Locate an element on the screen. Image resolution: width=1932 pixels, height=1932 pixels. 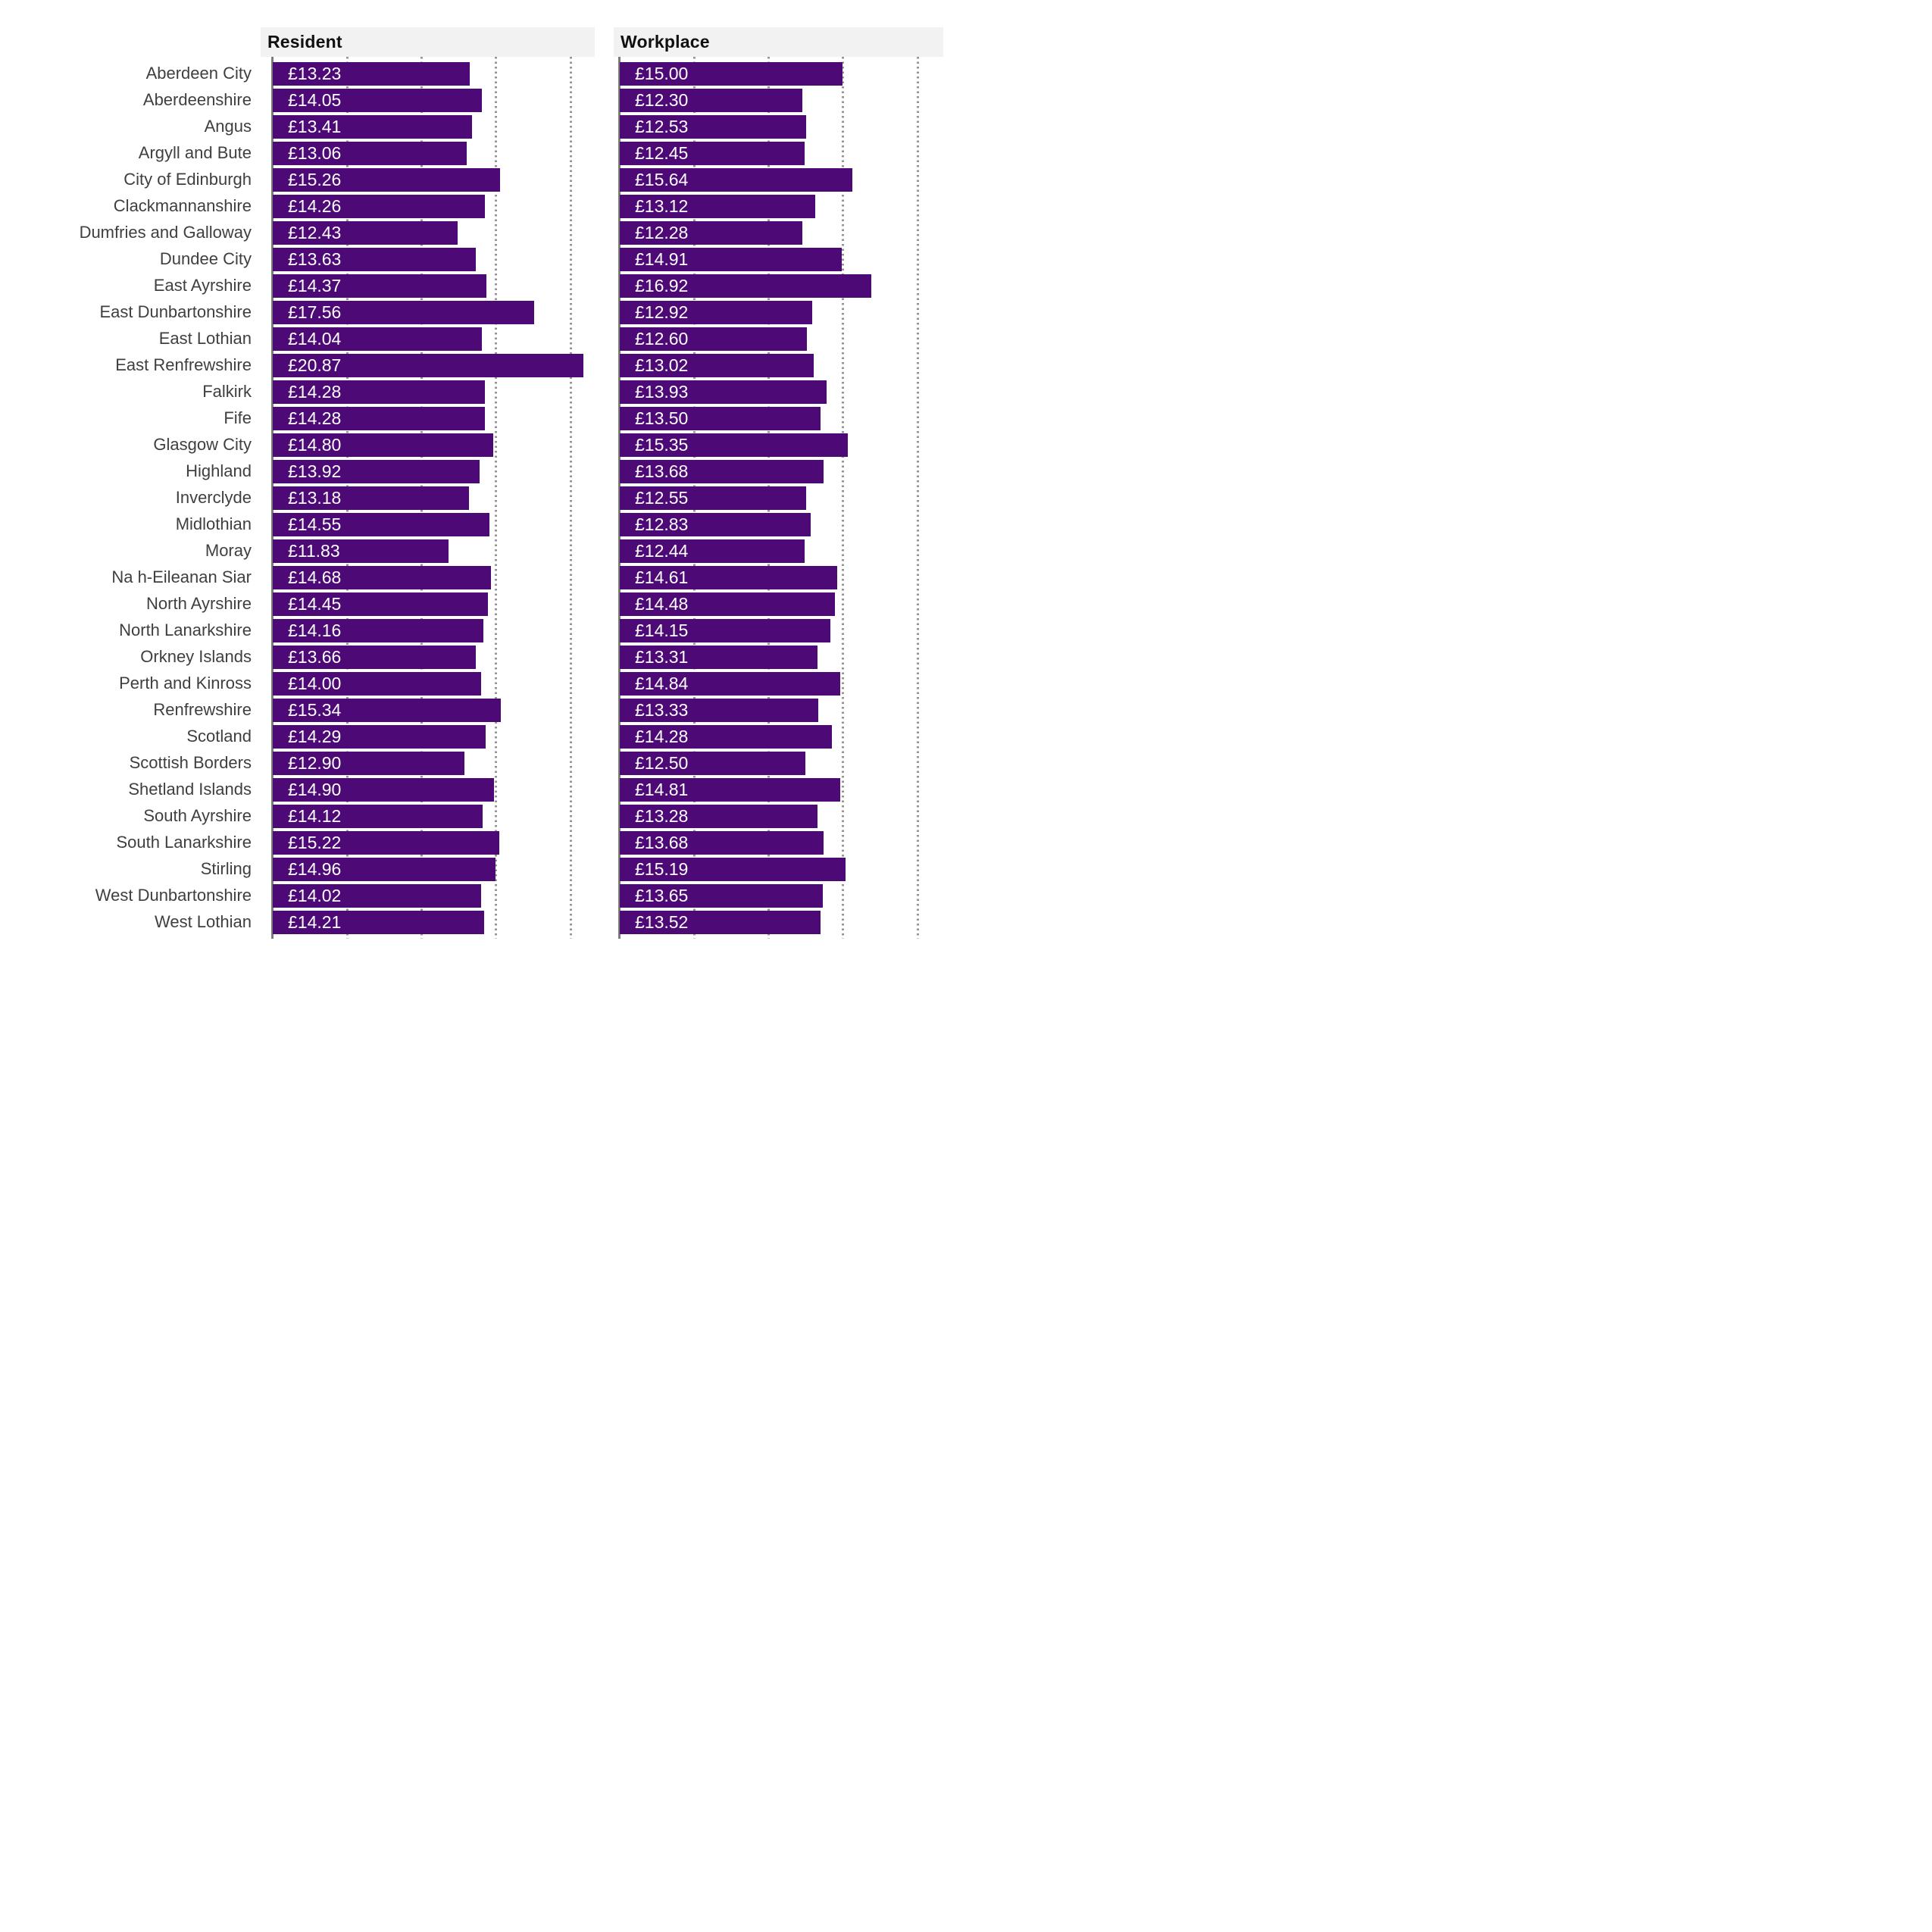
bar-value-label: £20.87 is located at coordinates (315, 365).